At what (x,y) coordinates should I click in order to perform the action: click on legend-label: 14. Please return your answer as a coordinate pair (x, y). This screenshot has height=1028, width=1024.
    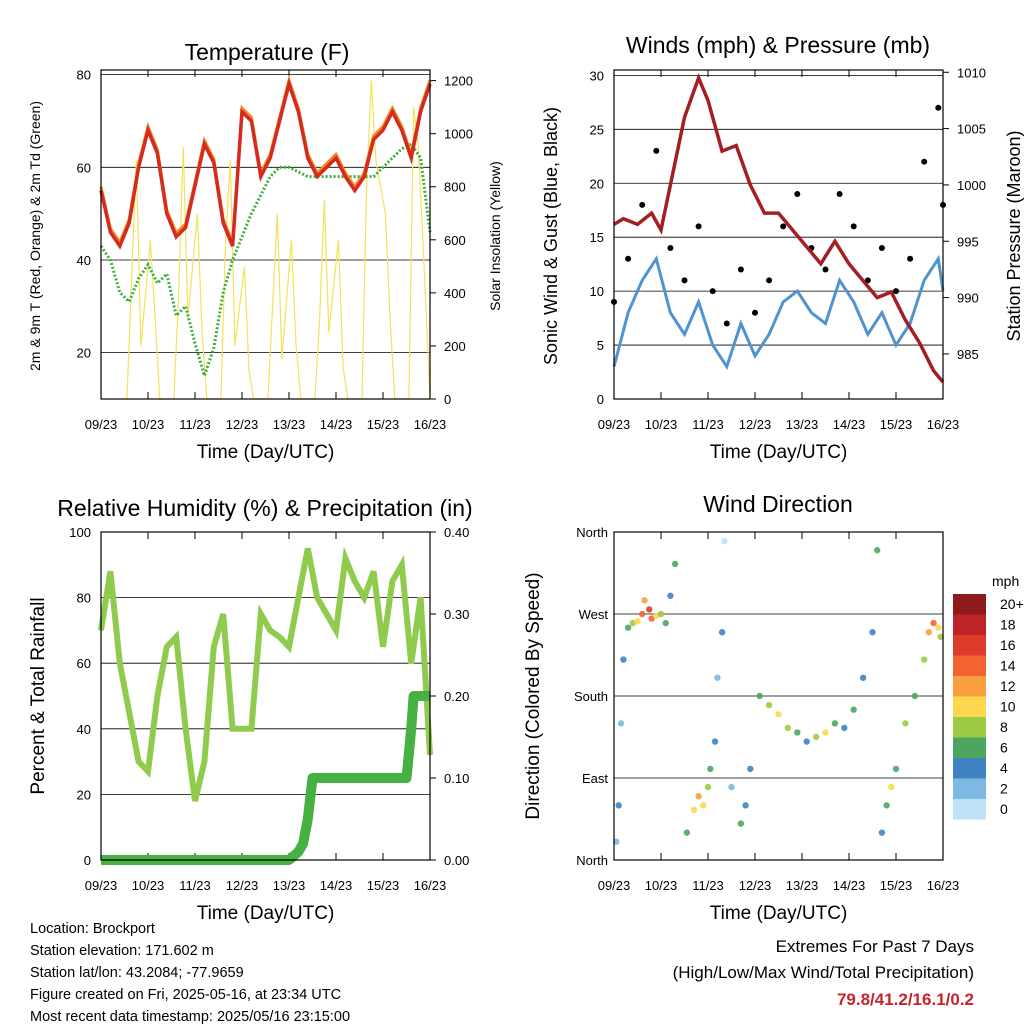
    Looking at the image, I should click on (1008, 666).